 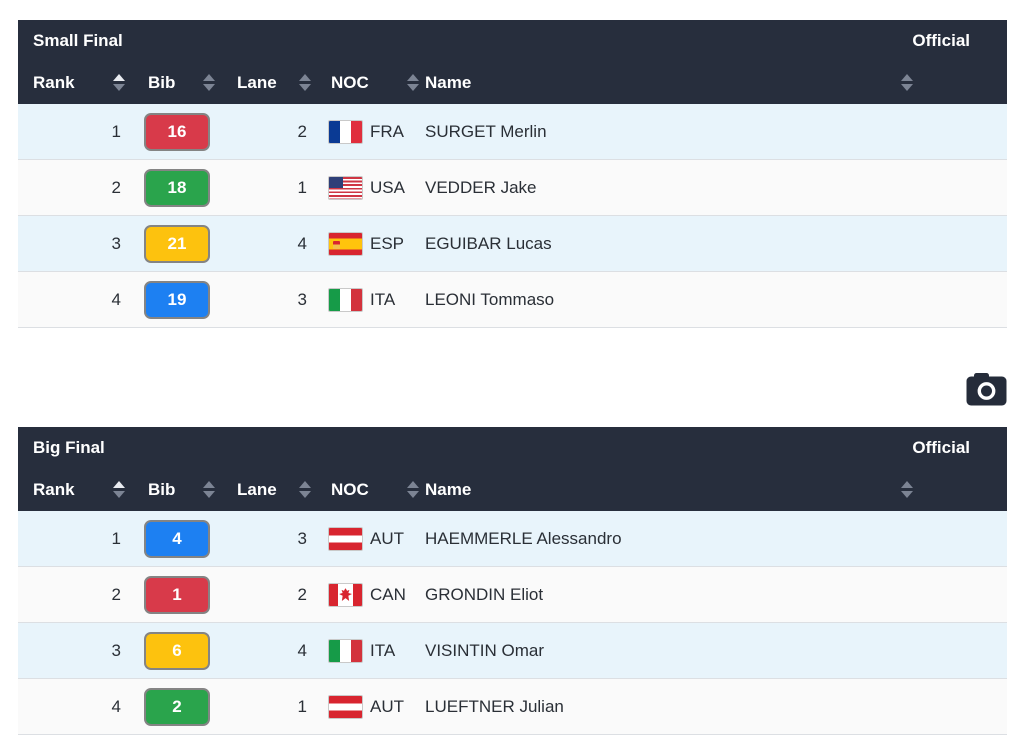 What do you see at coordinates (523, 538) in the screenshot?
I see `athlete-name: HAEMMERLE Alessandro` at bounding box center [523, 538].